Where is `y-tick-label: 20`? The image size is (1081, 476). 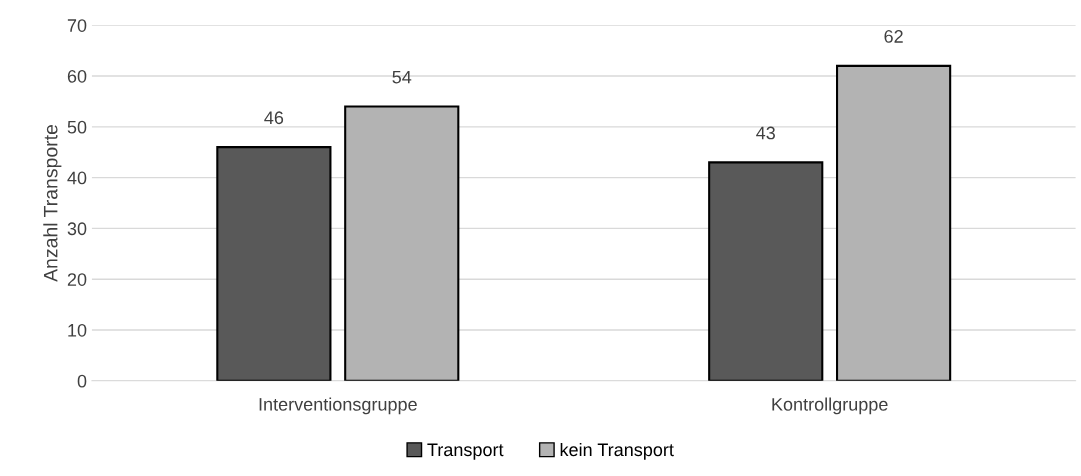
y-tick-label: 20 is located at coordinates (77, 279).